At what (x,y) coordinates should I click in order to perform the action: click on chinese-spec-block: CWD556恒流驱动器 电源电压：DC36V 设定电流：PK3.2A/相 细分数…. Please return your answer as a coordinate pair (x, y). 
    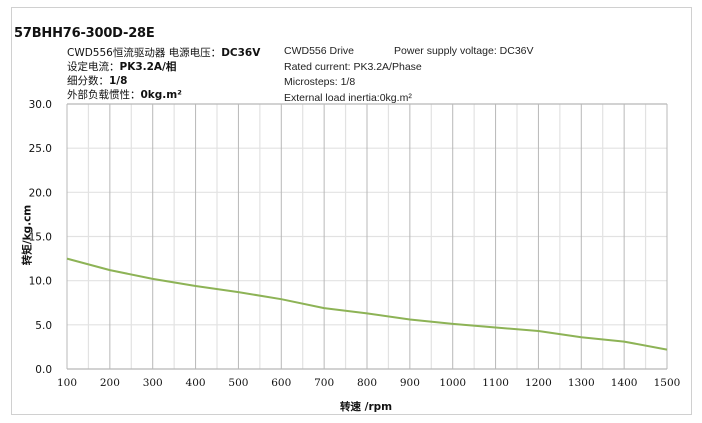
    Looking at the image, I should click on (163, 74).